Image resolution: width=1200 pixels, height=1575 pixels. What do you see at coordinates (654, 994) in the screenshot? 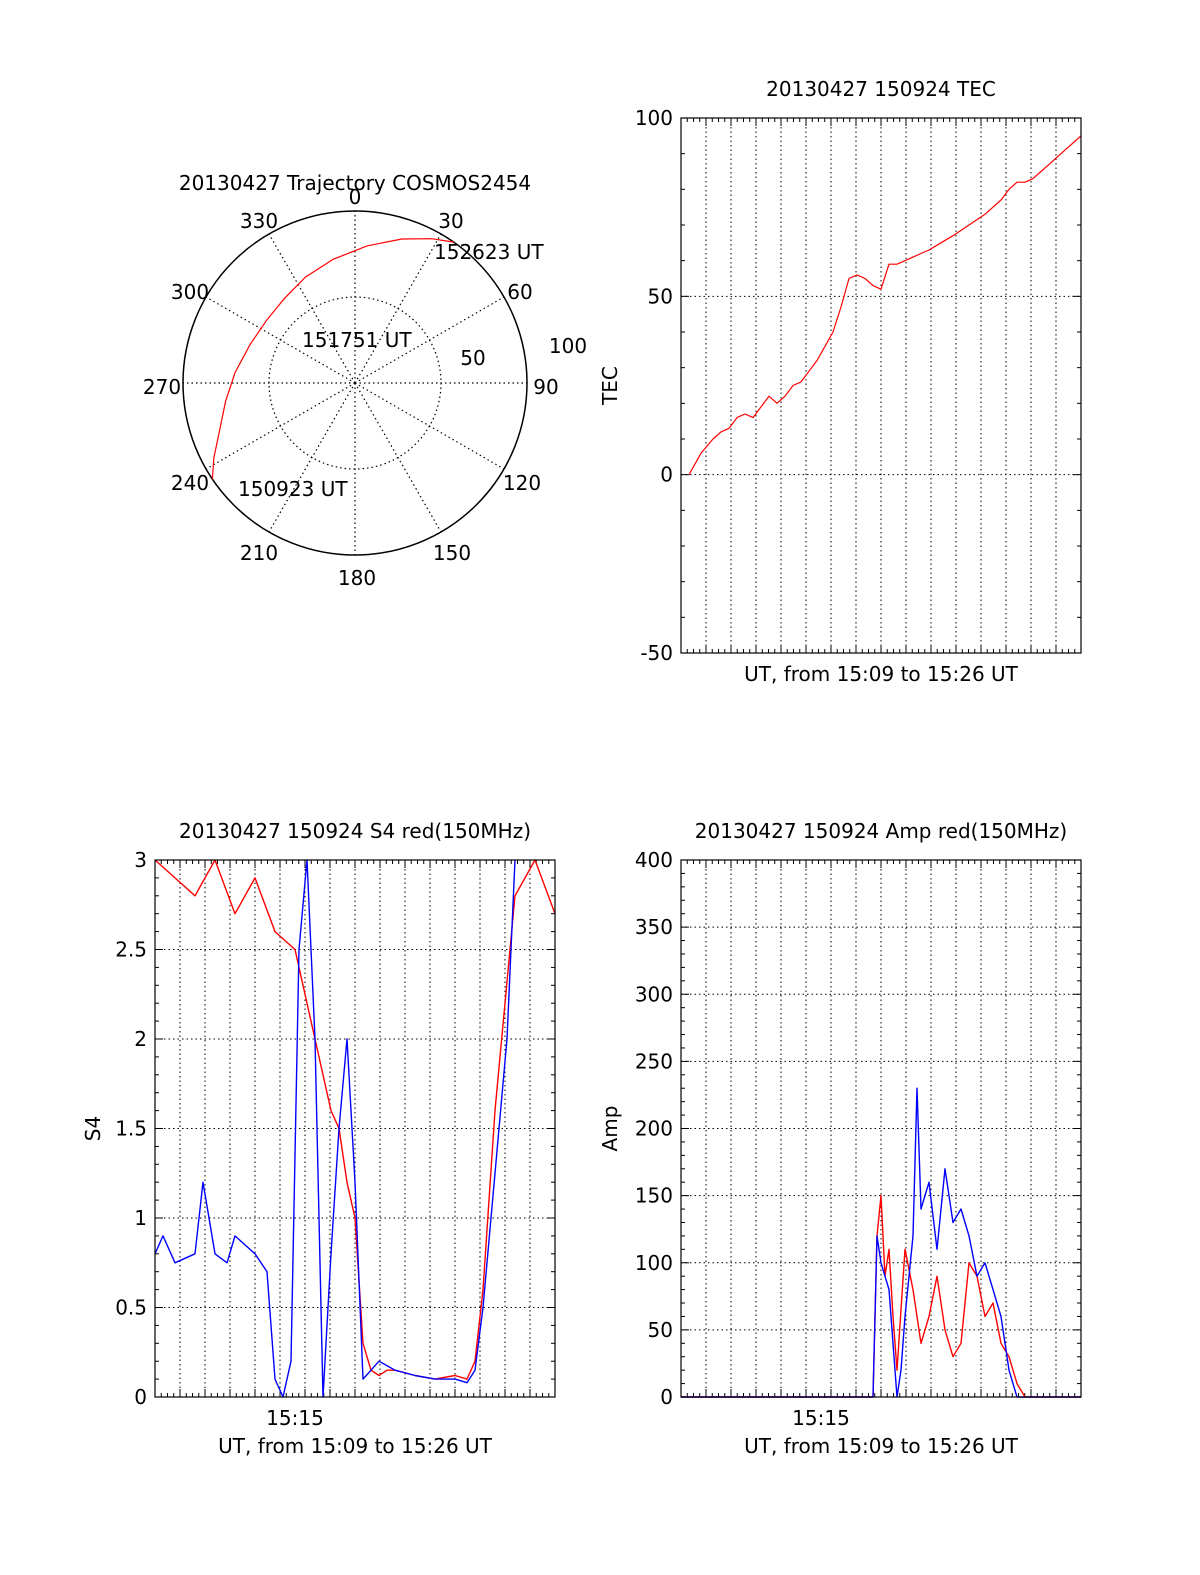
I see `y-tick-label: 300` at bounding box center [654, 994].